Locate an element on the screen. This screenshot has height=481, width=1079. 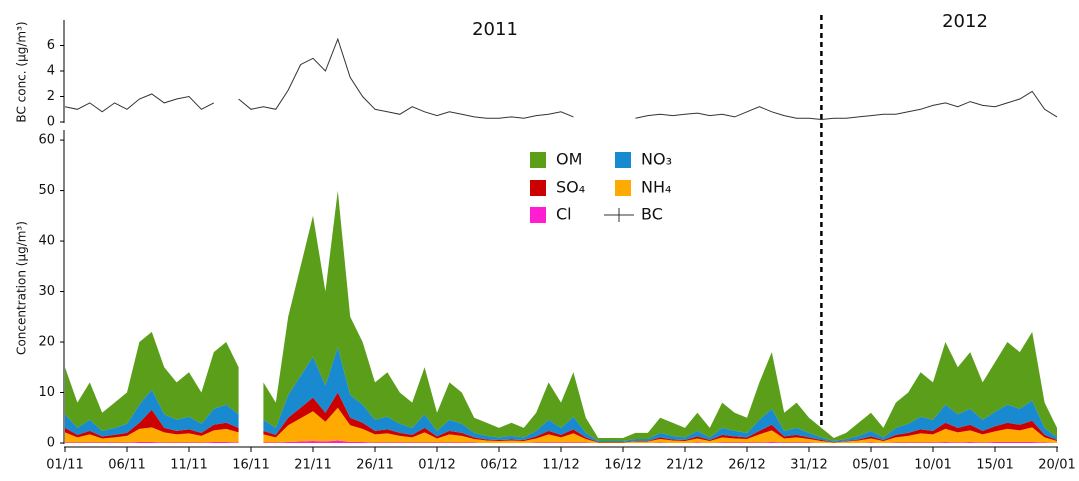
x-tick-label: 26/11 is located at coordinates (374, 465).